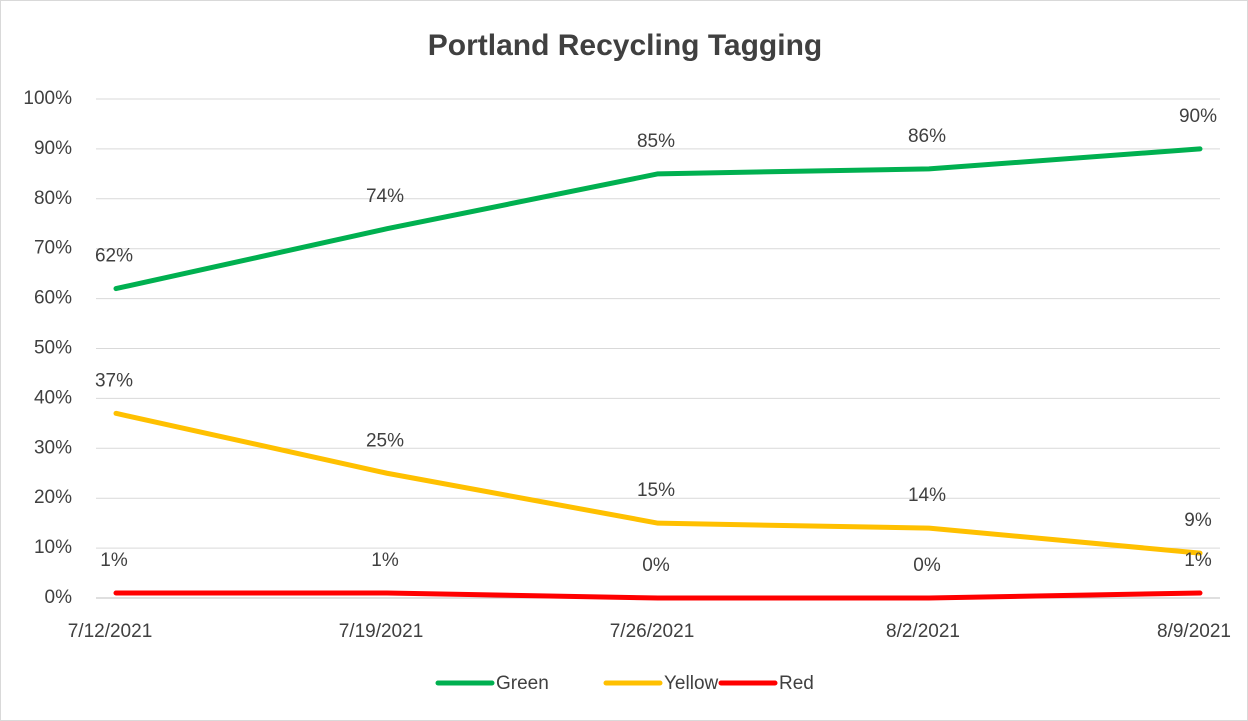  I want to click on x-tick-label: 8/9/2021, so click(1194, 631).